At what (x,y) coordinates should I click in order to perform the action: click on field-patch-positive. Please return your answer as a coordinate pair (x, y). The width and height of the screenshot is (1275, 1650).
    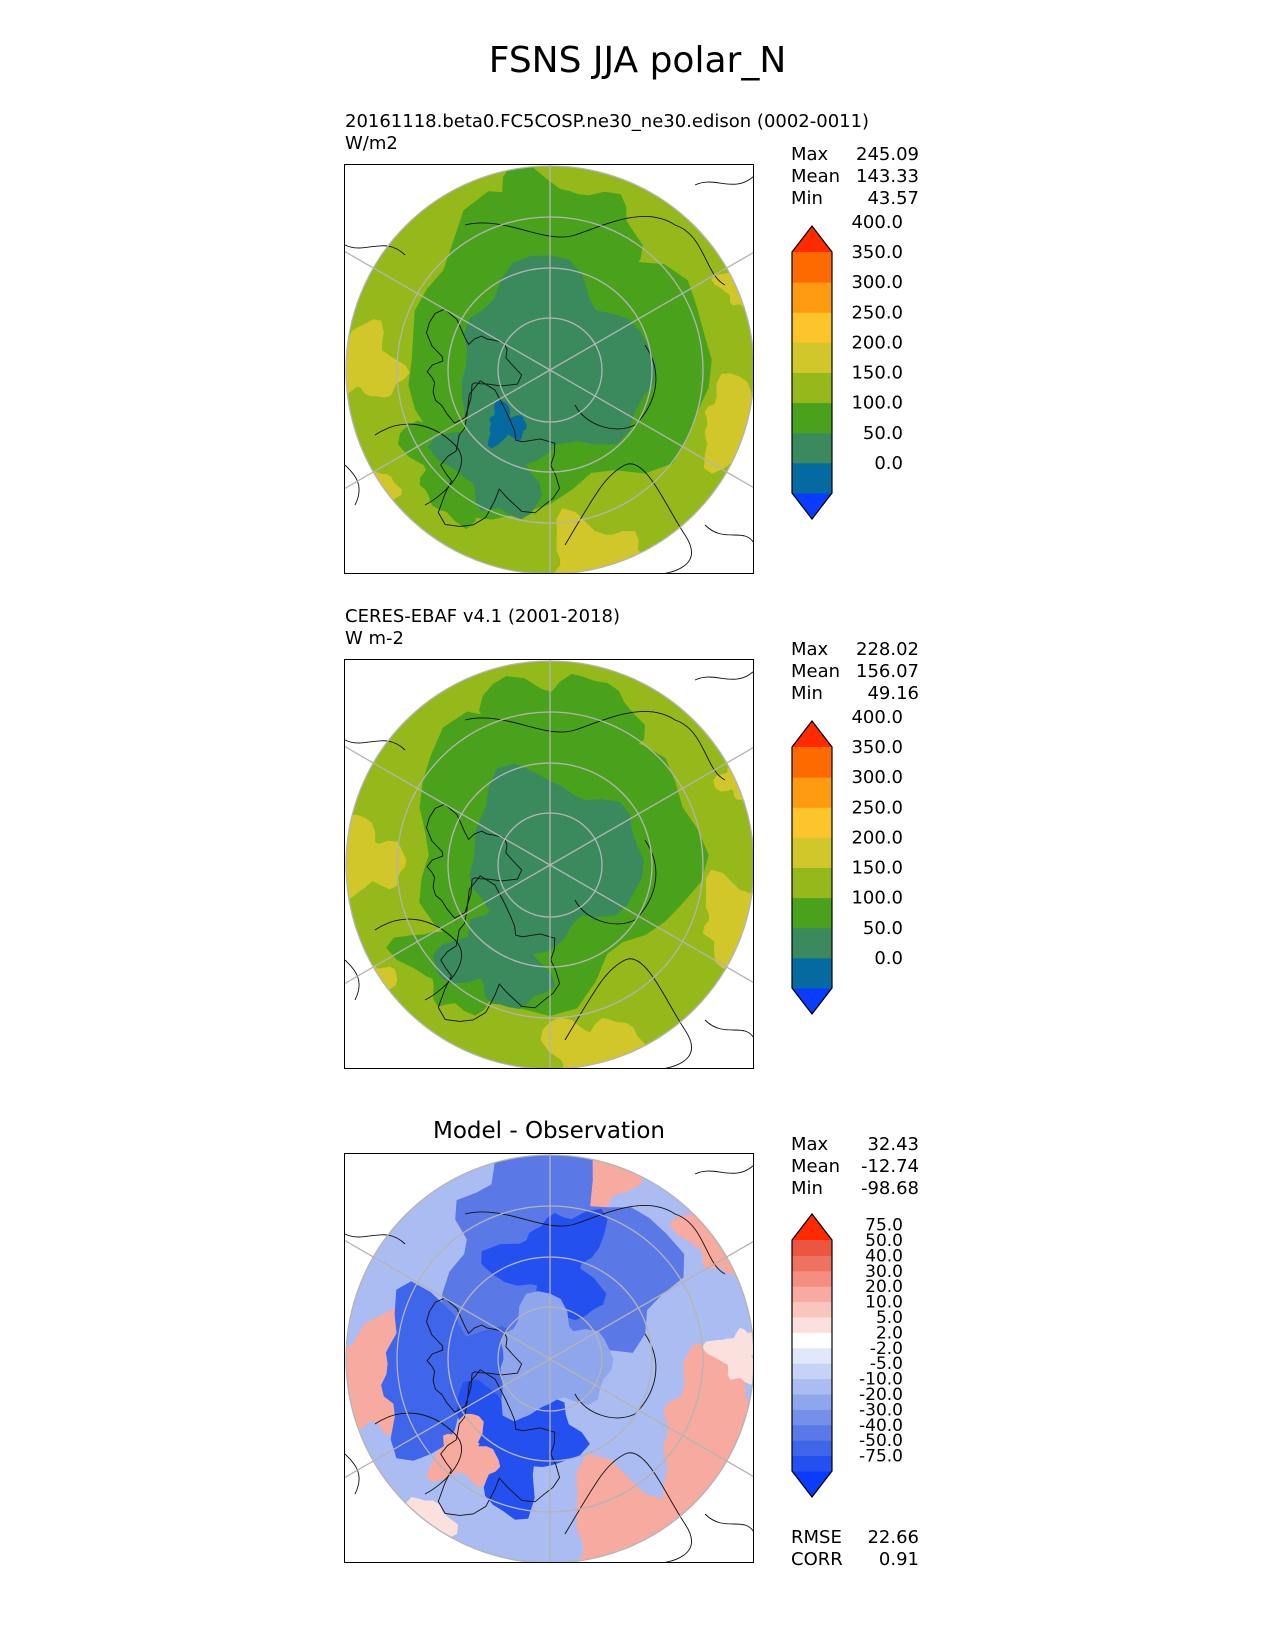
    Looking at the image, I should click on (463, 1450).